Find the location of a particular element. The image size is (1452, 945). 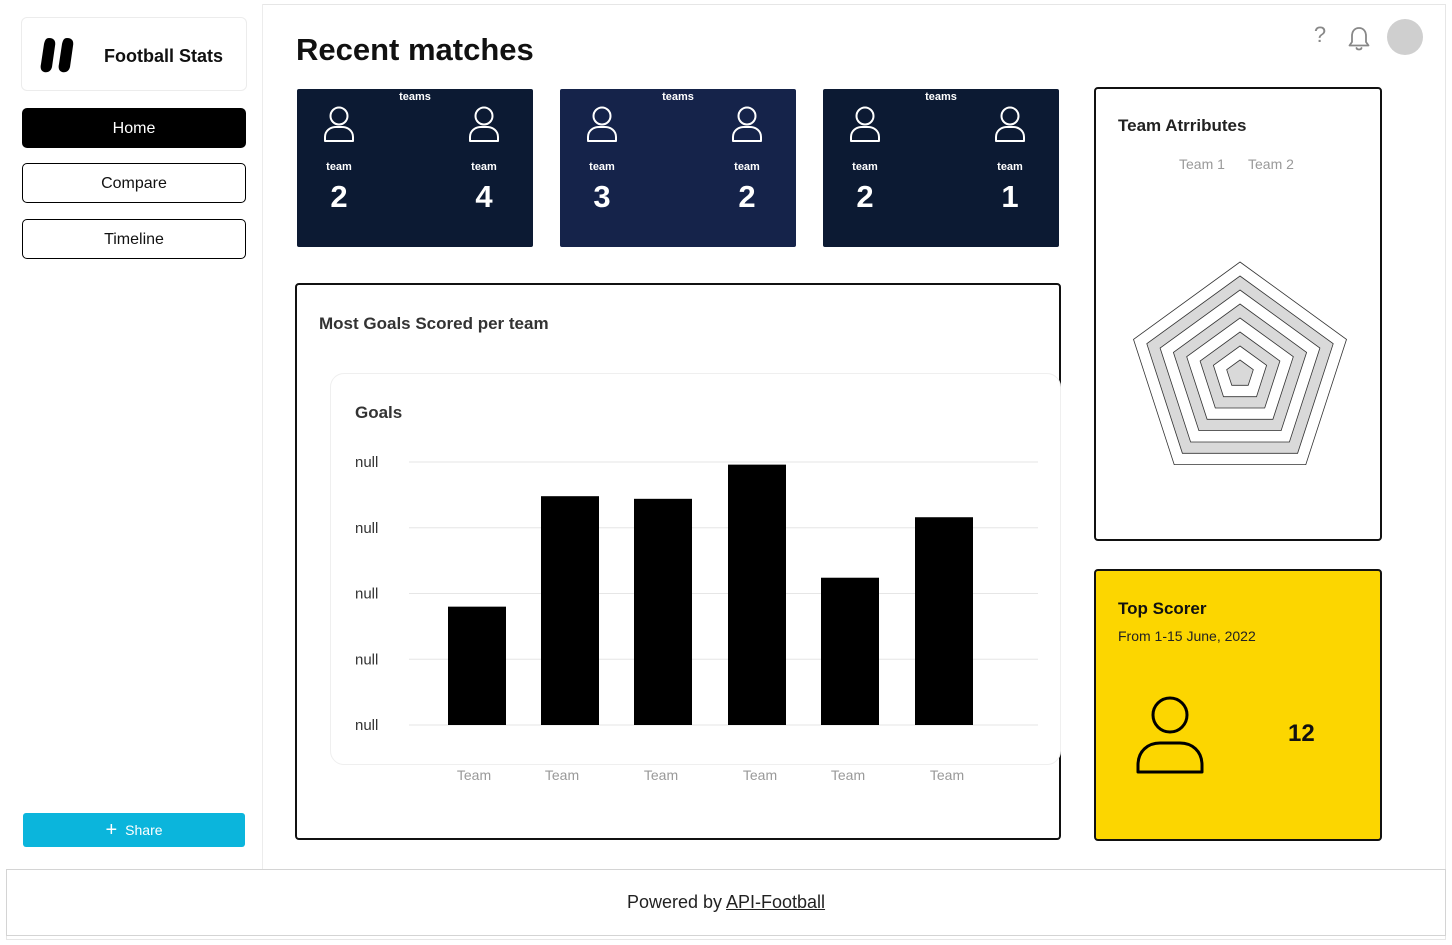

plus-icon: + is located at coordinates (111, 830).